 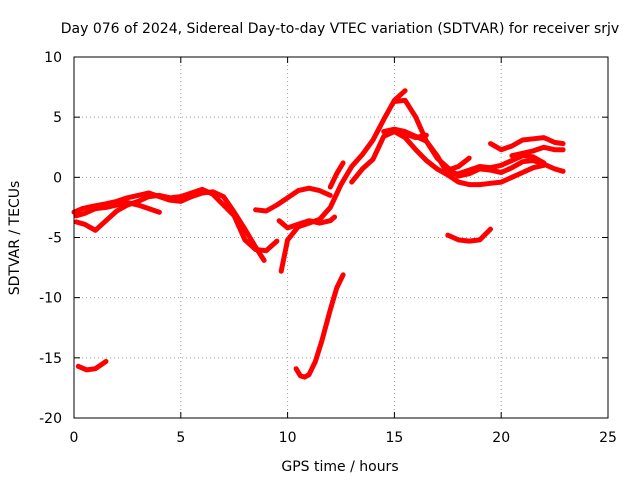 What do you see at coordinates (288, 438) in the screenshot?
I see `x-tick-label: 10` at bounding box center [288, 438].